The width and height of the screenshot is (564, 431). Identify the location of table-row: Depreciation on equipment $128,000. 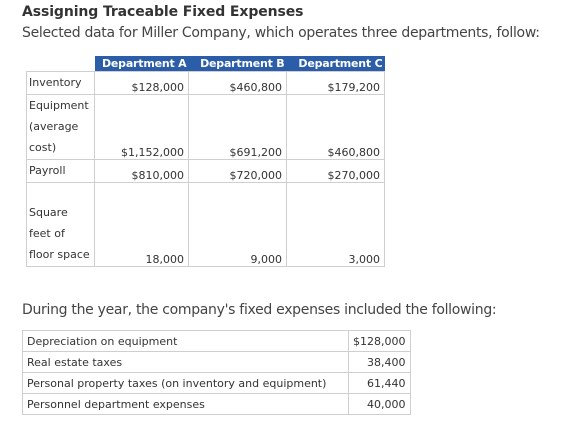
(216, 341).